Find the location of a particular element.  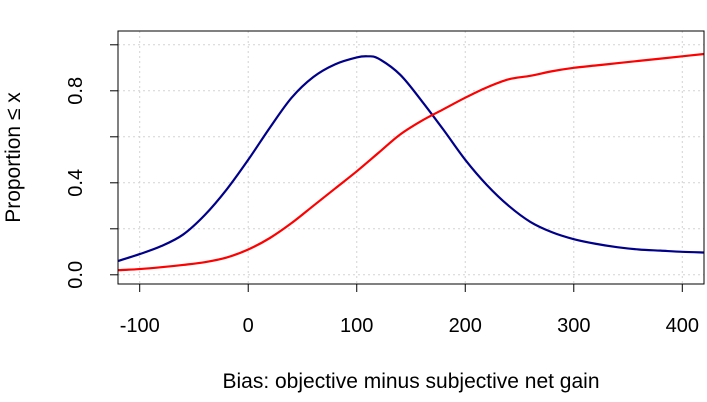

x-tick-label: -100 is located at coordinates (140, 326).